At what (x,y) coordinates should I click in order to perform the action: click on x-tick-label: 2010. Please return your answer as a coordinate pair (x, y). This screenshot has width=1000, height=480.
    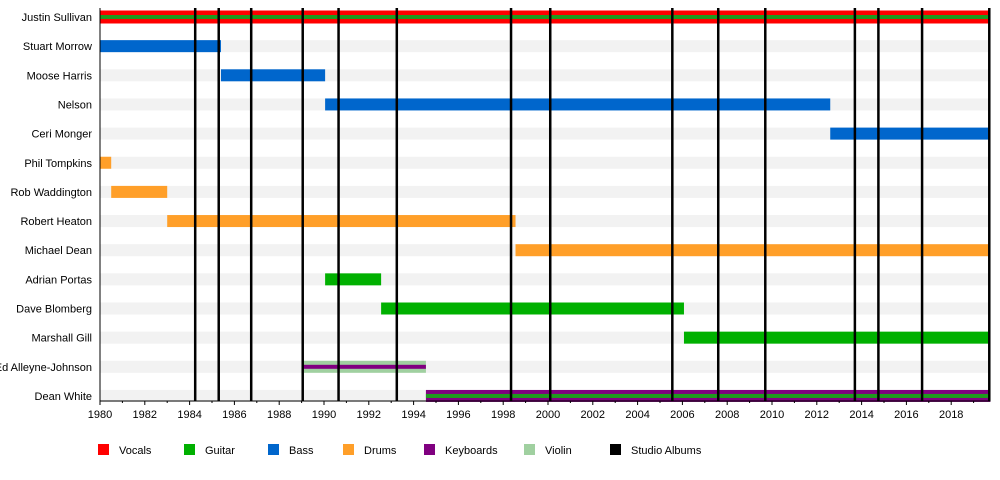
    Looking at the image, I should click on (772, 415).